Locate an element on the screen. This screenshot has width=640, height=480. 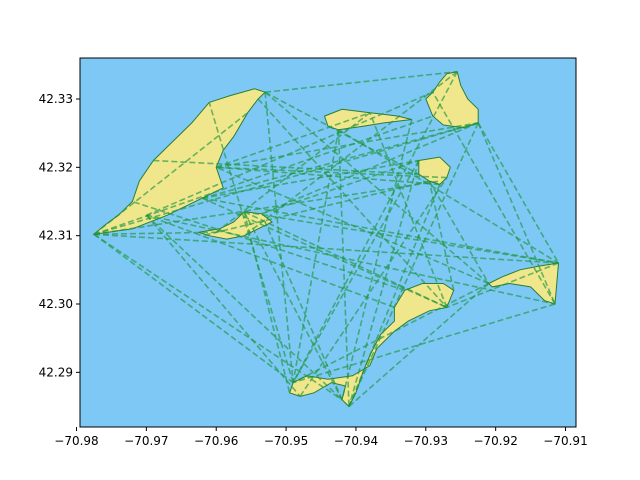
y-tick-label: 42.31 is located at coordinates (56, 236).